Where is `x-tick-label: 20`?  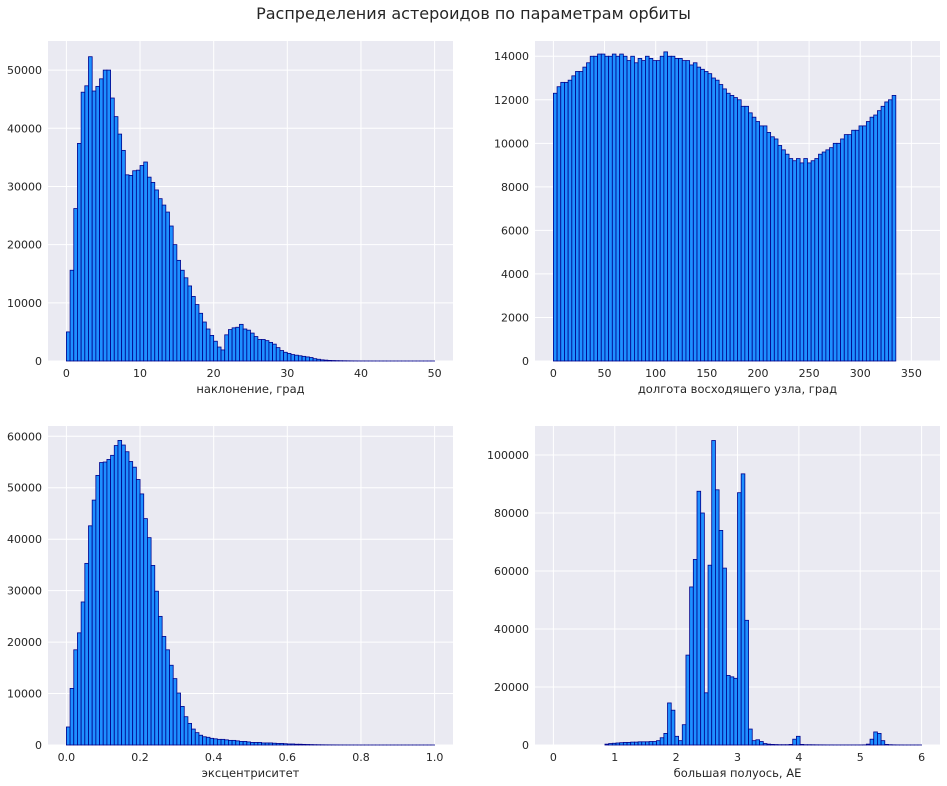 x-tick-label: 20 is located at coordinates (214, 373).